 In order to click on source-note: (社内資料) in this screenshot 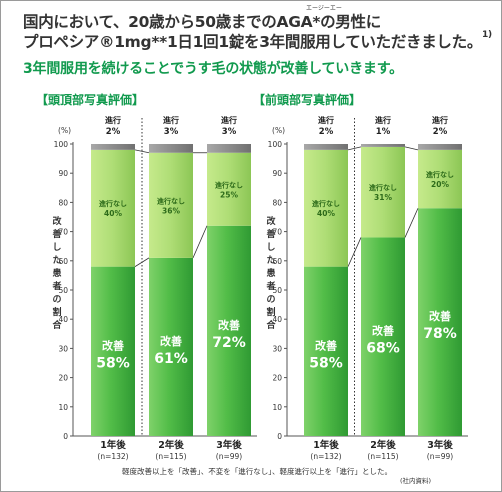, I will do `click(415, 480)`.